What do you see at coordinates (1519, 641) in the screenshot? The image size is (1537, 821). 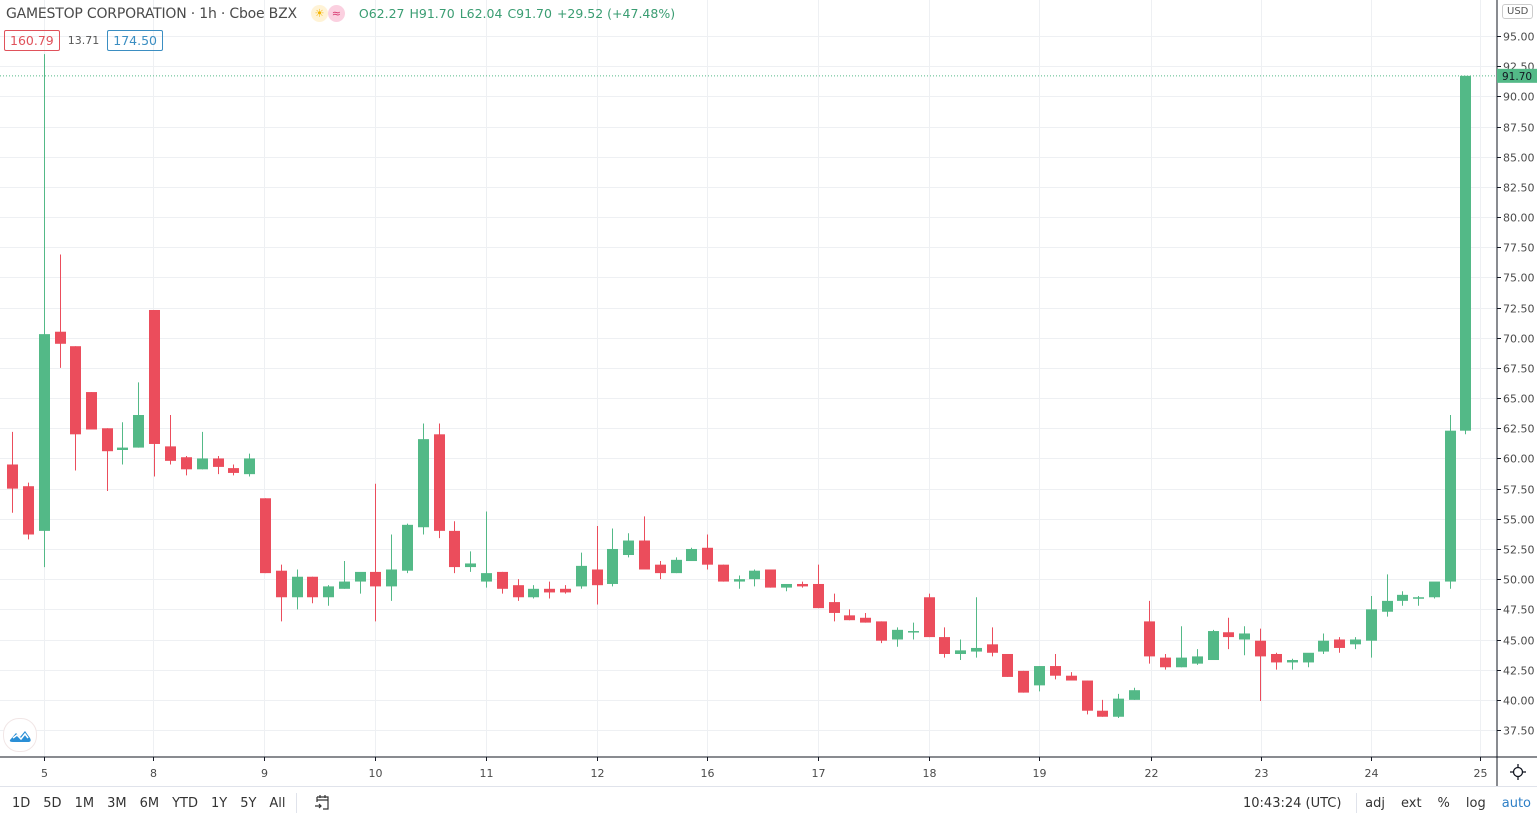 I see `price-tick-label: 45.00` at bounding box center [1519, 641].